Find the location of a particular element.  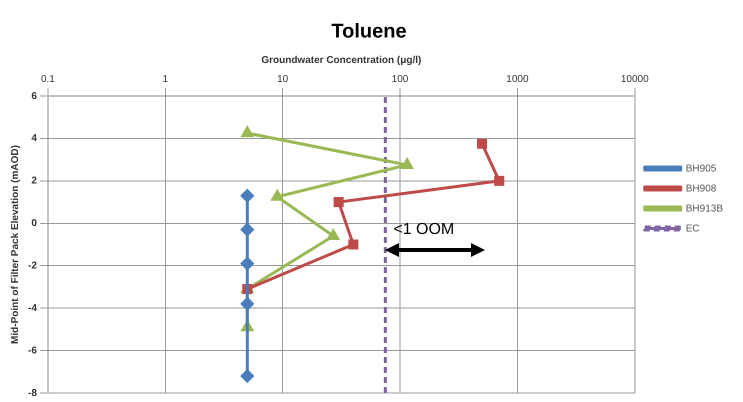

y-tick-label: -4 is located at coordinates (33, 308).